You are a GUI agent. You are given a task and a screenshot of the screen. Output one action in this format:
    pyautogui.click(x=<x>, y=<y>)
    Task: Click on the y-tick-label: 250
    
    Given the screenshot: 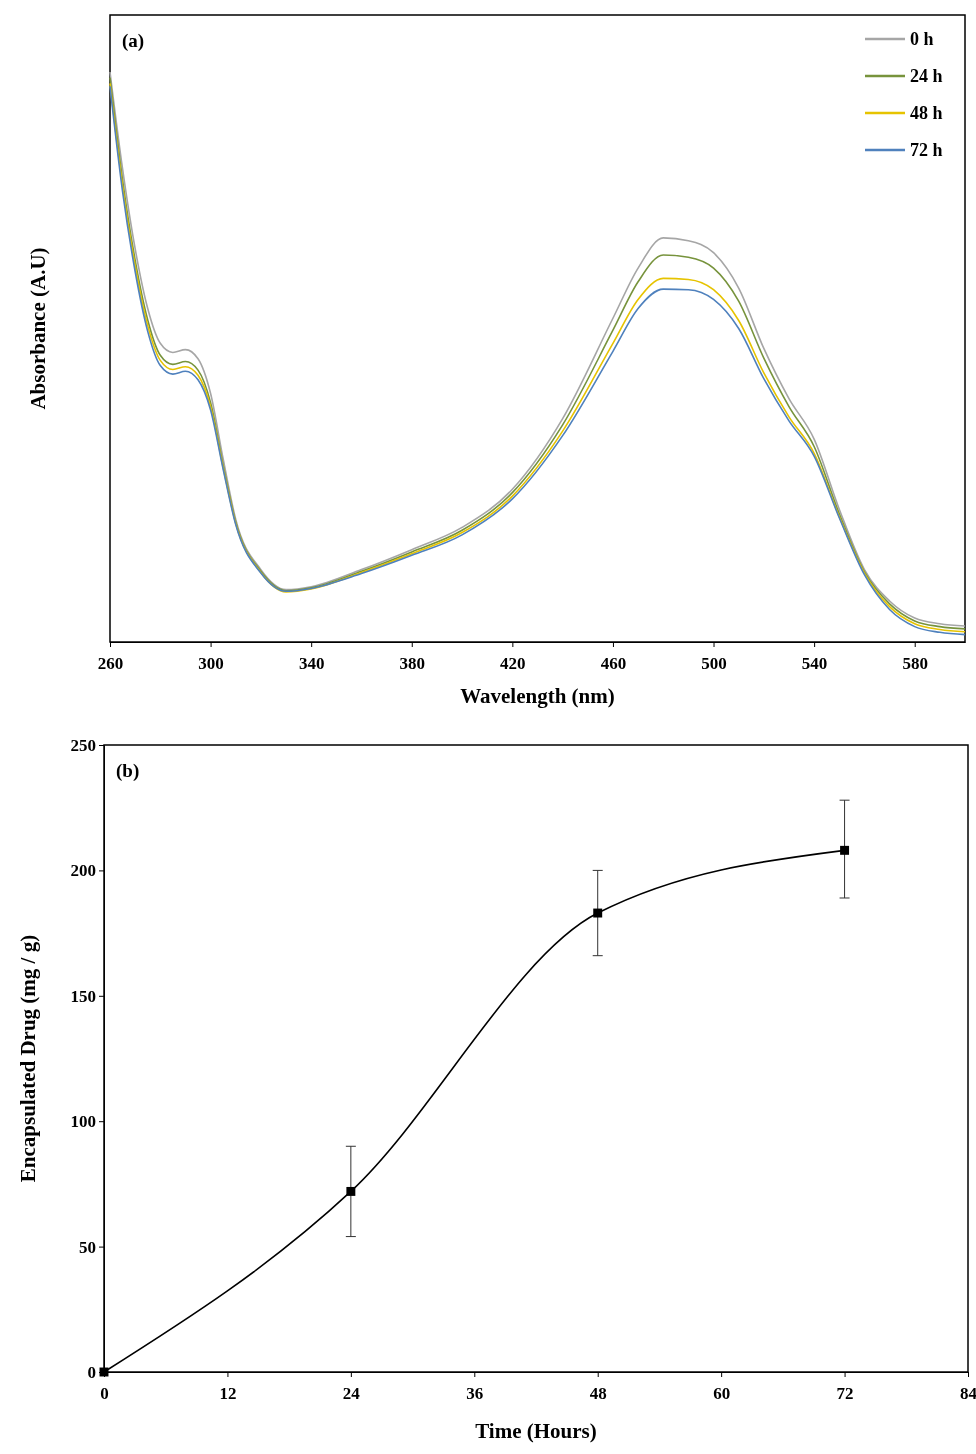 What is the action you would take?
    pyautogui.click(x=83, y=745)
    